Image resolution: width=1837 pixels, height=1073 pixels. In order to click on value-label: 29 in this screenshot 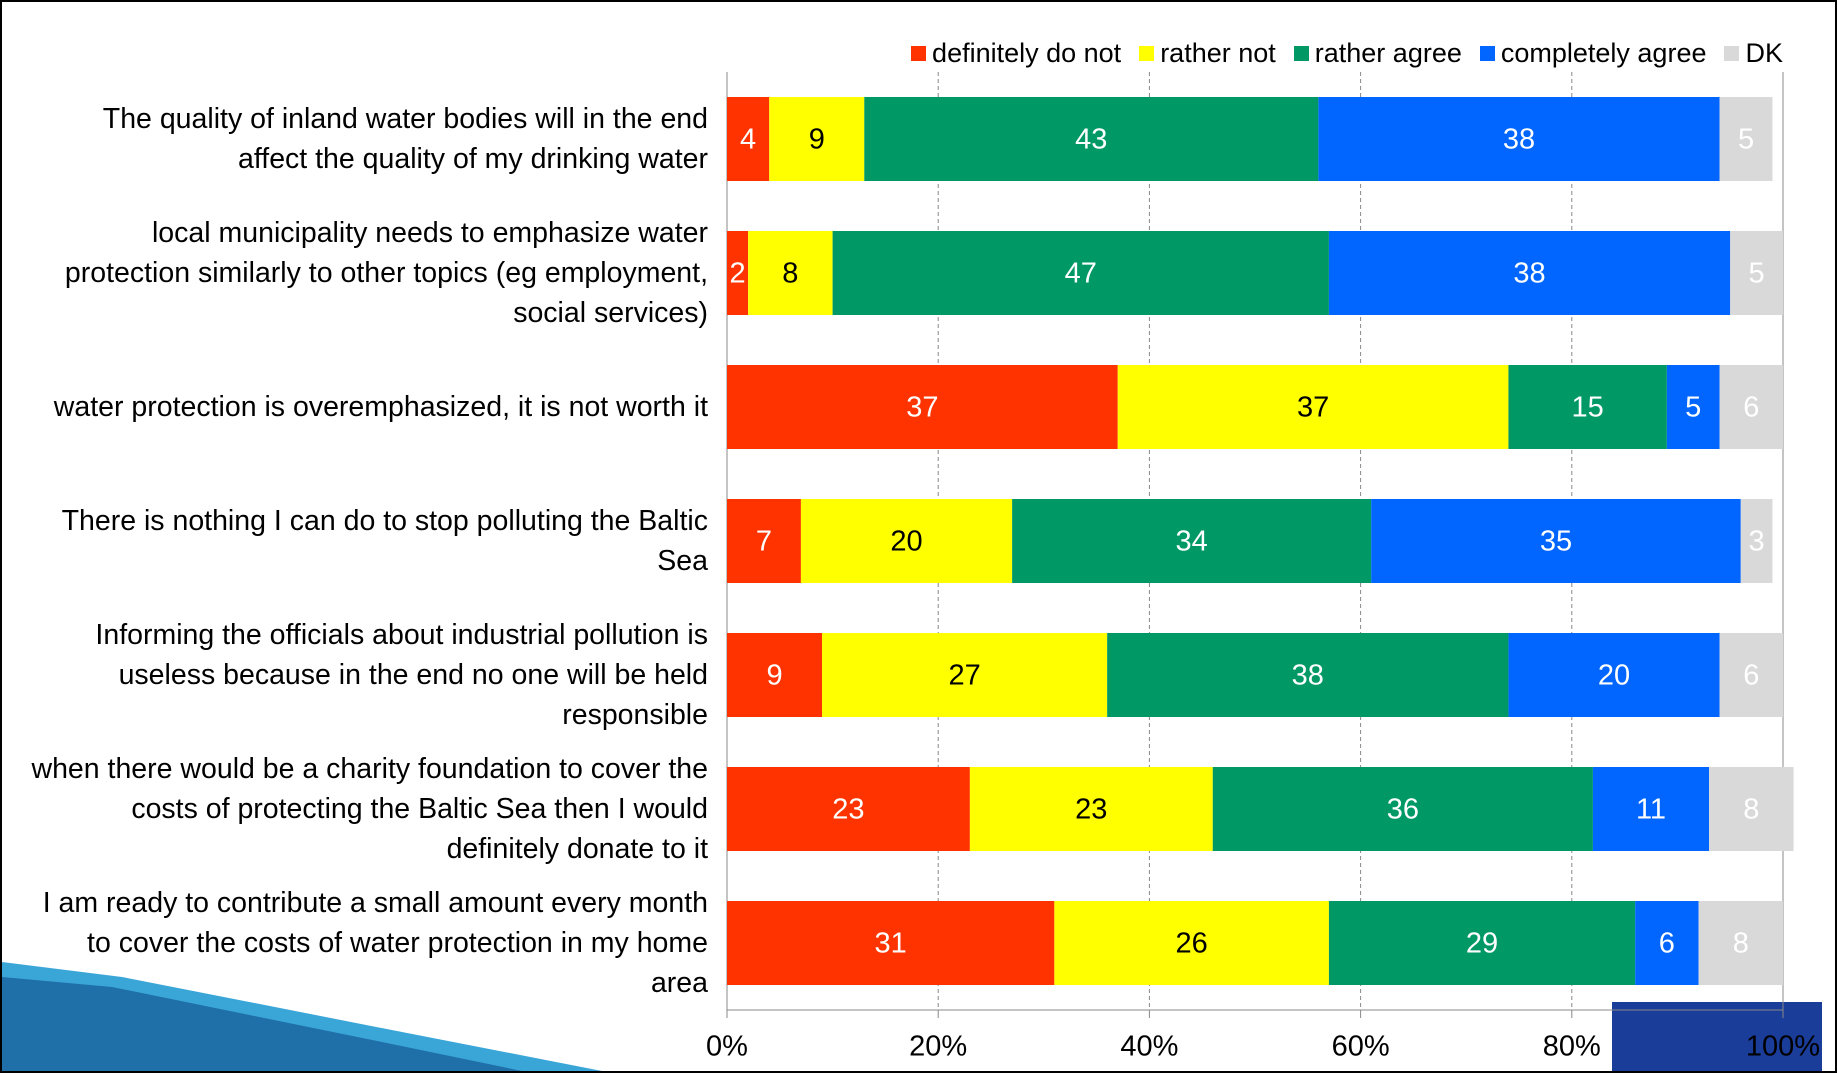, I will do `click(1482, 944)`.